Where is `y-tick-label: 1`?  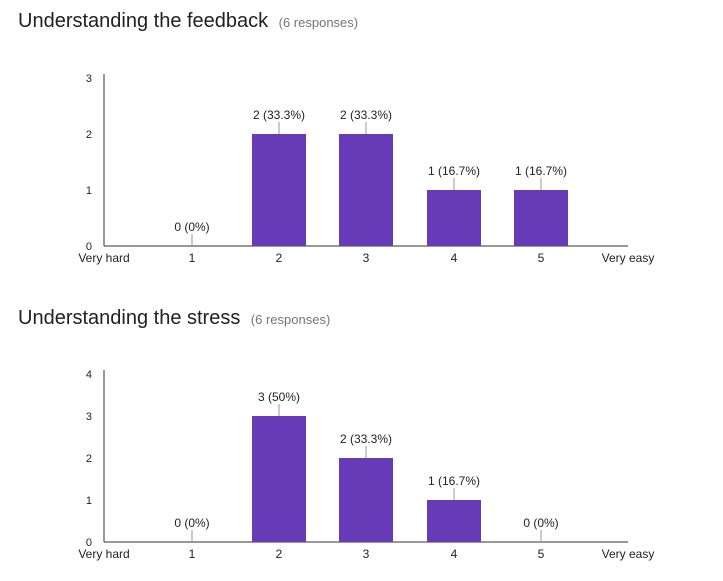
y-tick-label: 1 is located at coordinates (89, 191).